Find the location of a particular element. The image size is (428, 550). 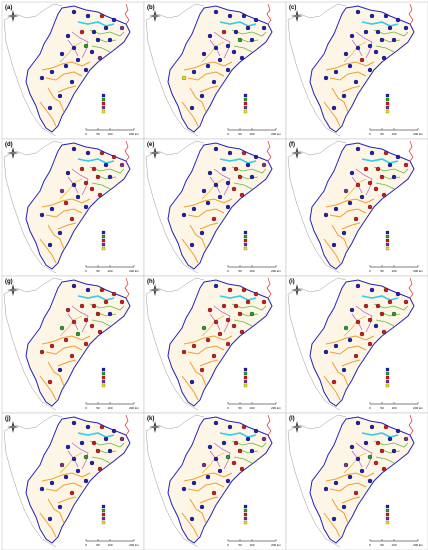

map-panel: (e) 0 50 100 200 km is located at coordinates (215, 207).